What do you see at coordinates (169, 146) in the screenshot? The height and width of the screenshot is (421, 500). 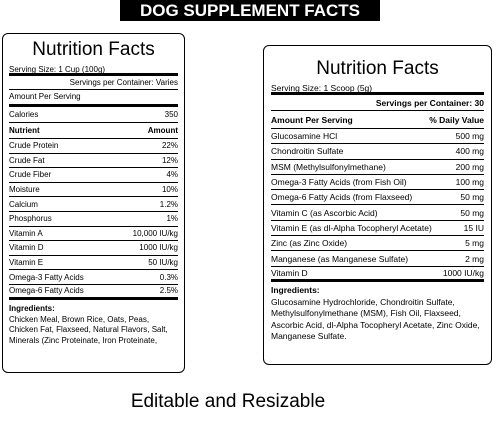 I see `nutrient-amount: 22%` at bounding box center [169, 146].